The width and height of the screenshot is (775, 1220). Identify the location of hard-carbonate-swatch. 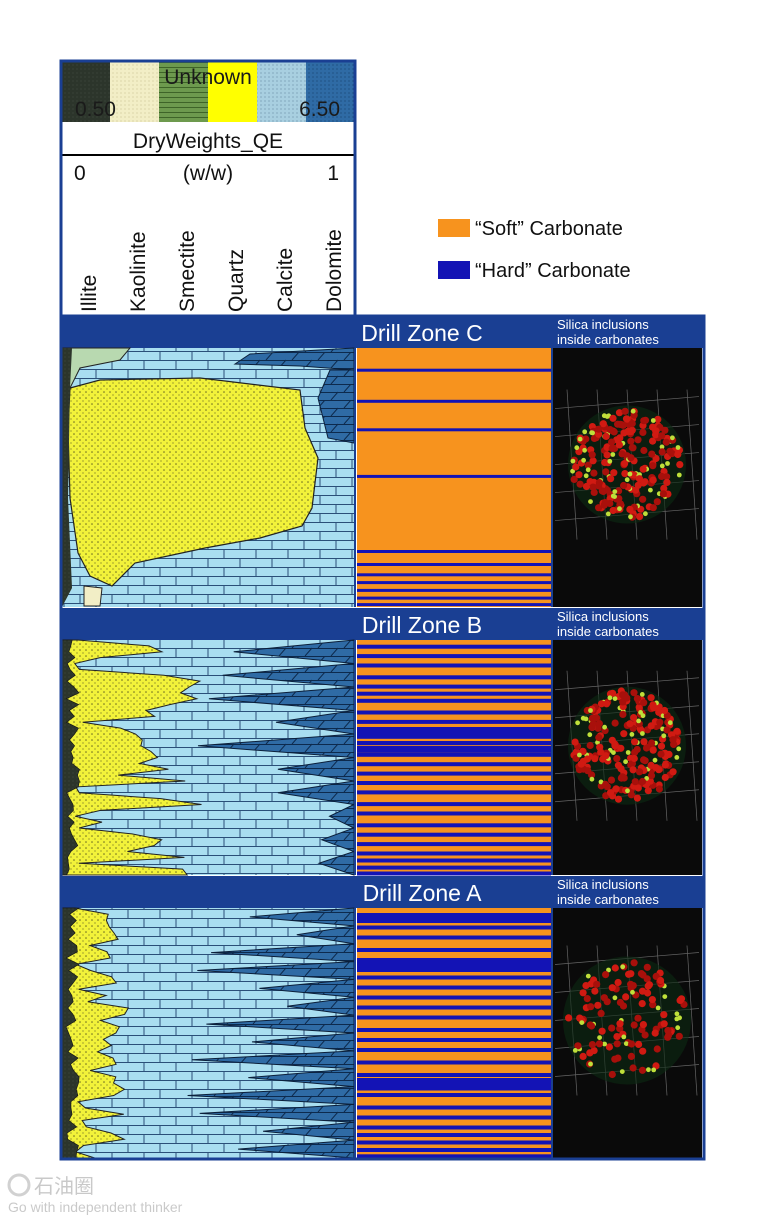
(454, 270).